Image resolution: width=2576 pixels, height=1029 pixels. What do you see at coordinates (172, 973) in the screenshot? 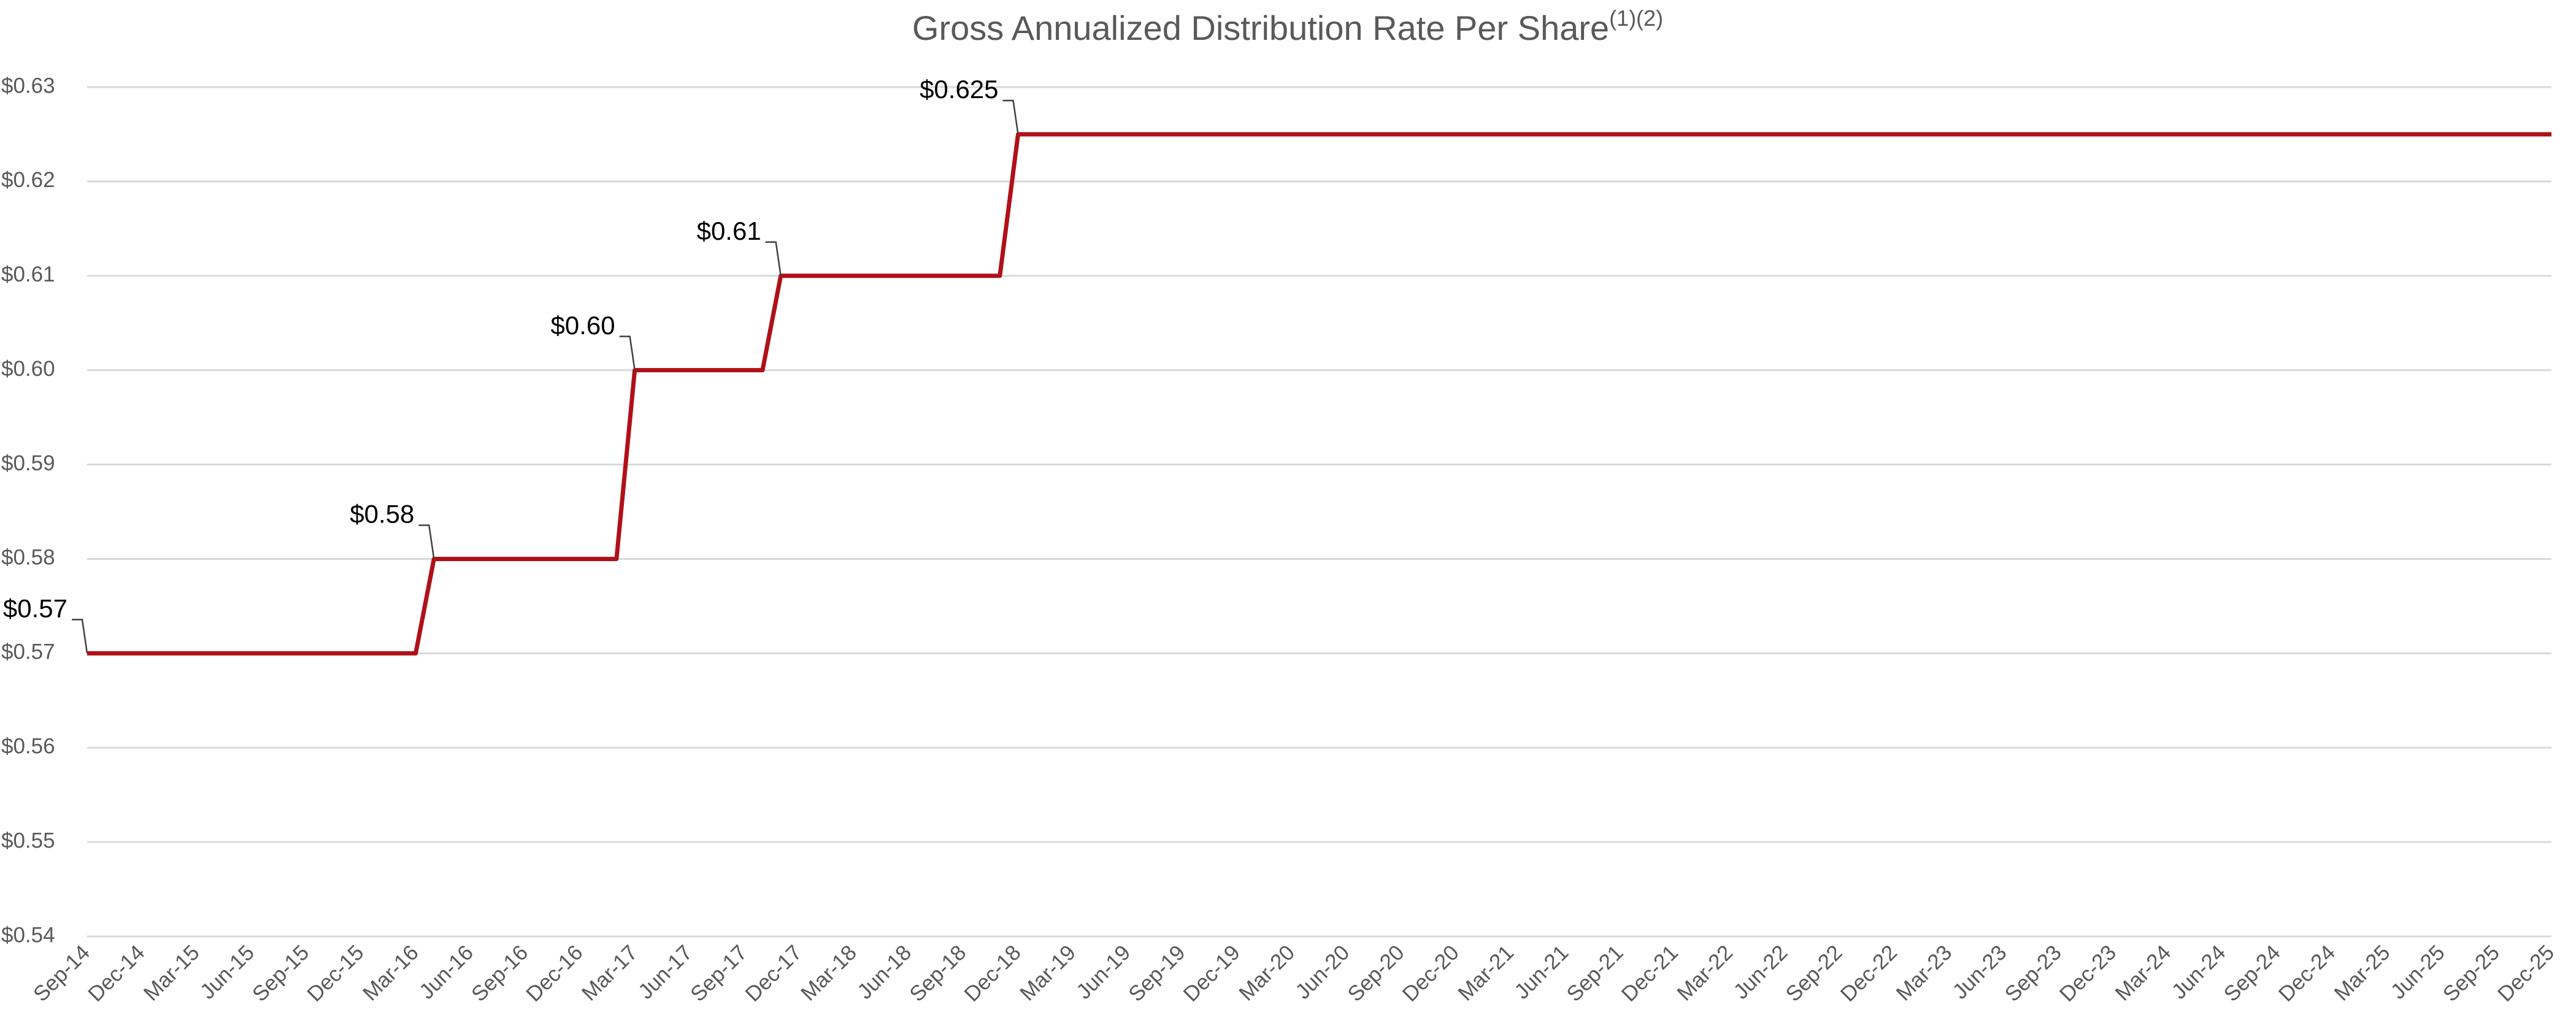
I see `x-tick-label: Mar-15` at bounding box center [172, 973].